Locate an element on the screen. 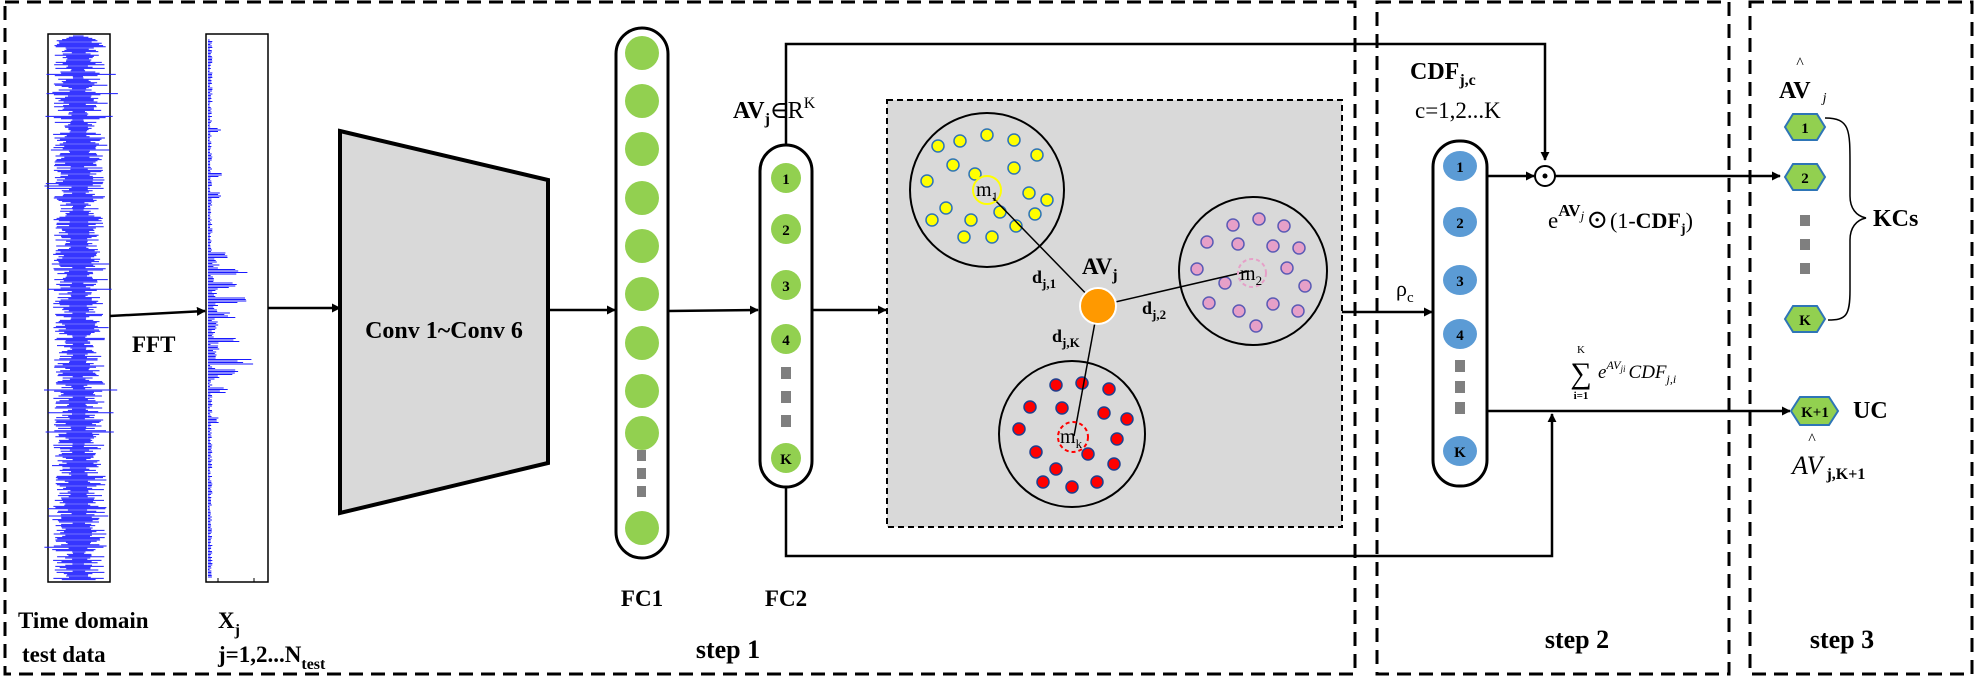 Image resolution: width=1977 pixels, height=680 pixels. step1-label: step 1 is located at coordinates (728, 649).